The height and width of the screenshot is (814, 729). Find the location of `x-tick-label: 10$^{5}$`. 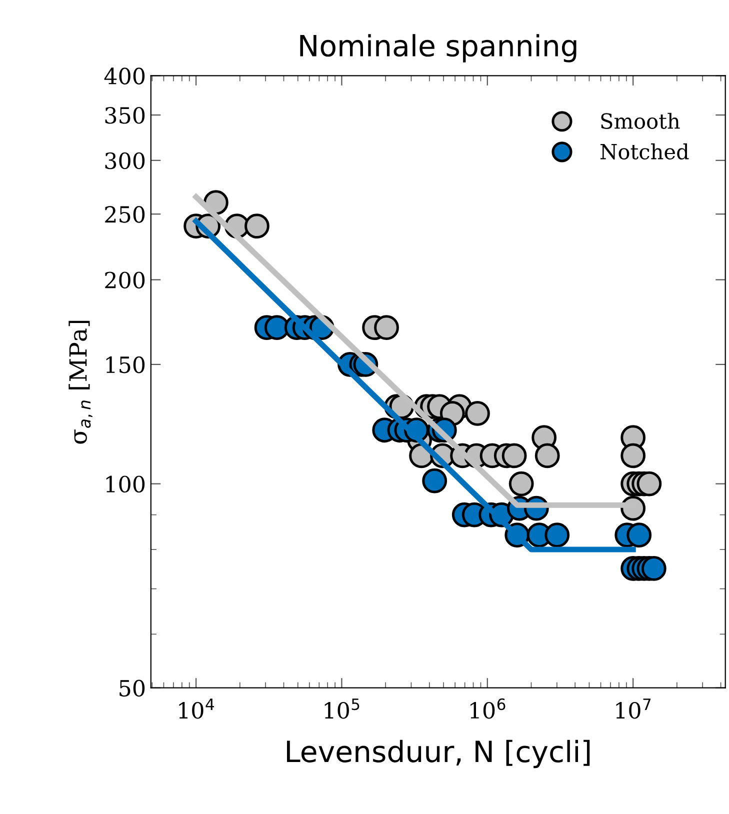

x-tick-label: 10$^{5}$ is located at coordinates (342, 708).